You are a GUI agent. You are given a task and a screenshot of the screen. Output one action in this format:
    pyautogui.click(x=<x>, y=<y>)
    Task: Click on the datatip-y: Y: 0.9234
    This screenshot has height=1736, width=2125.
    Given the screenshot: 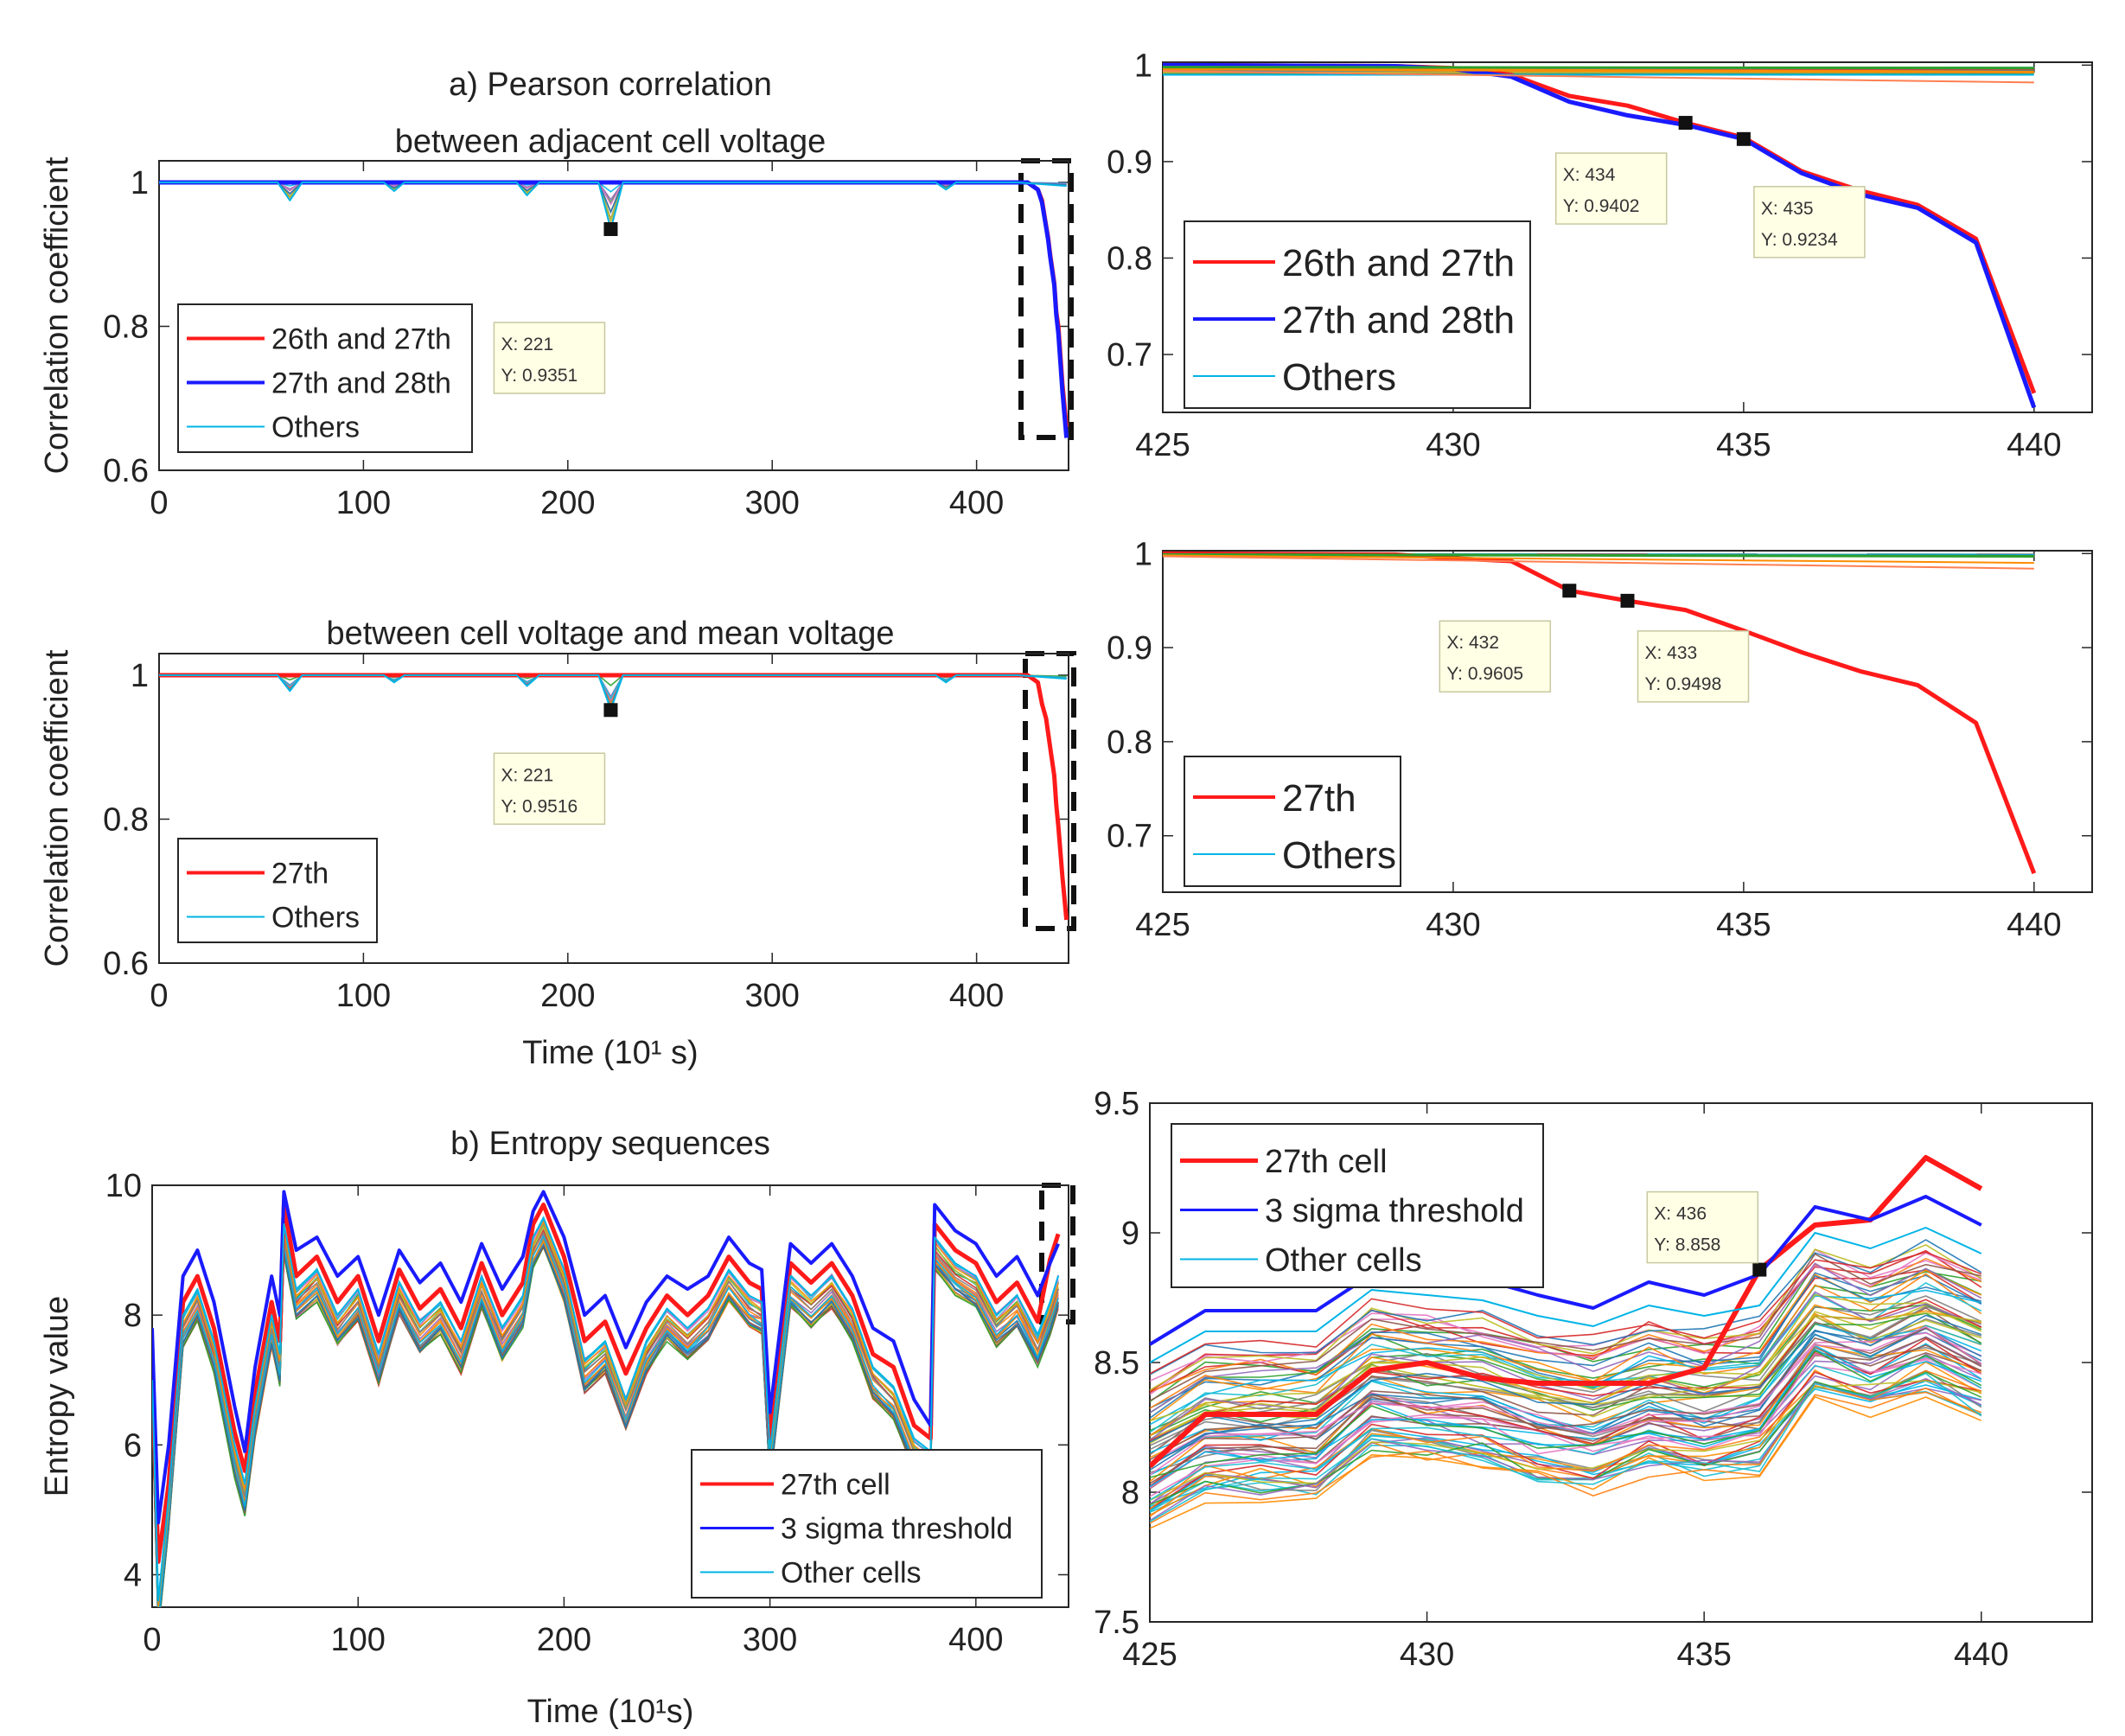 What is the action you would take?
    pyautogui.click(x=1799, y=240)
    